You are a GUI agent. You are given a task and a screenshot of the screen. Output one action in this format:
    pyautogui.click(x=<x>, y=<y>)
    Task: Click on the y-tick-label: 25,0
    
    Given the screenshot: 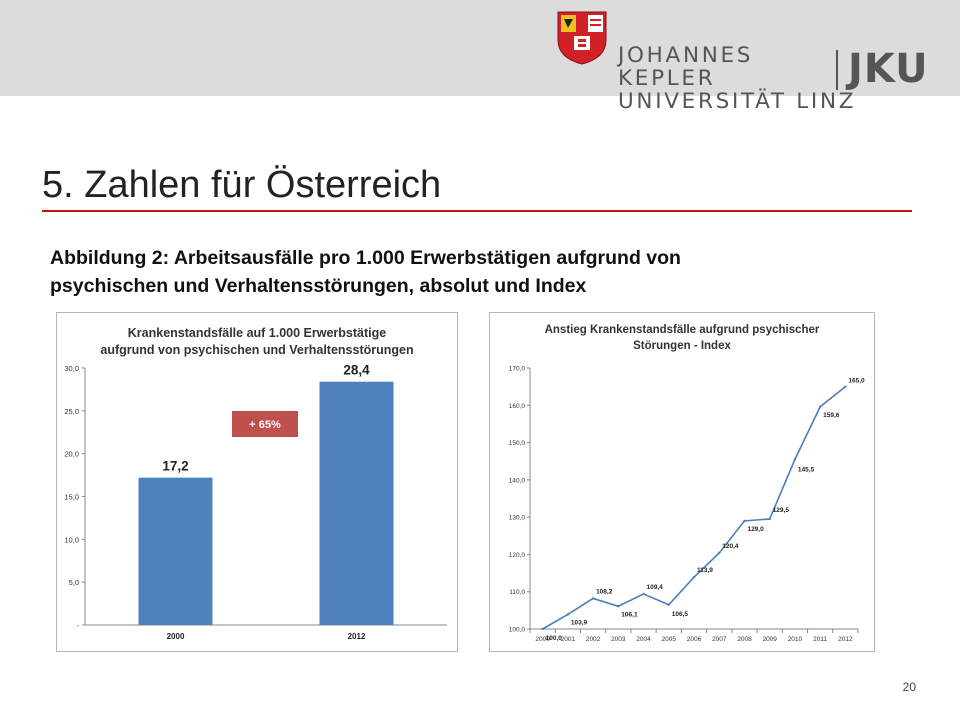 What is the action you would take?
    pyautogui.click(x=71, y=411)
    